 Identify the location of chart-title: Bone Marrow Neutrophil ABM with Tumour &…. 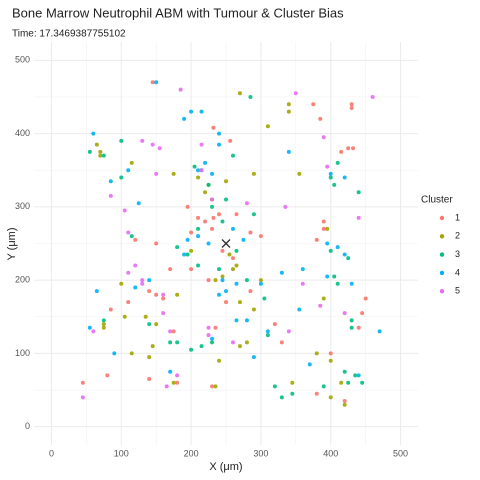
(178, 12).